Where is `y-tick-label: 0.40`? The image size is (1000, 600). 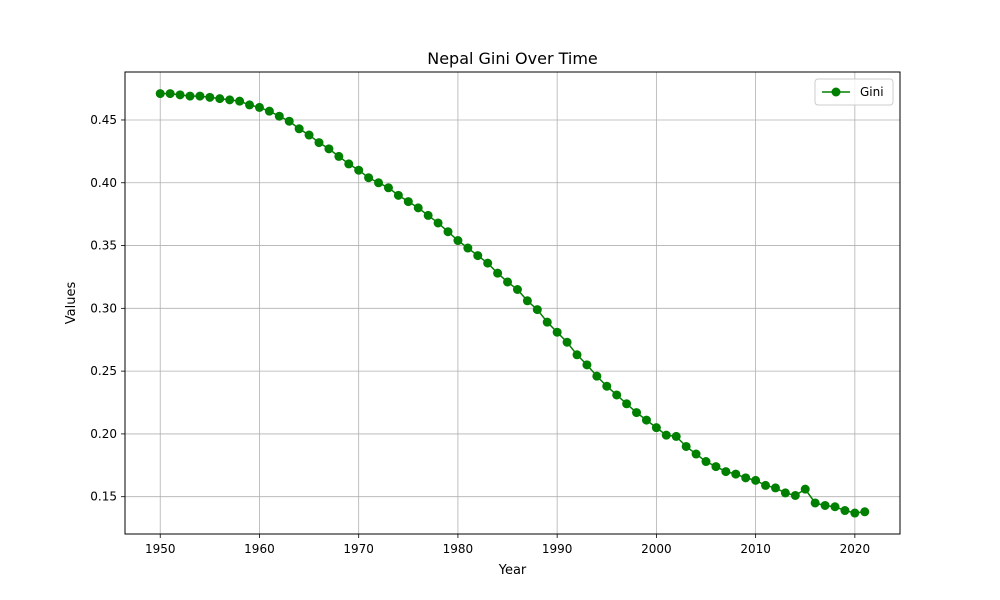
y-tick-label: 0.40 is located at coordinates (103, 183).